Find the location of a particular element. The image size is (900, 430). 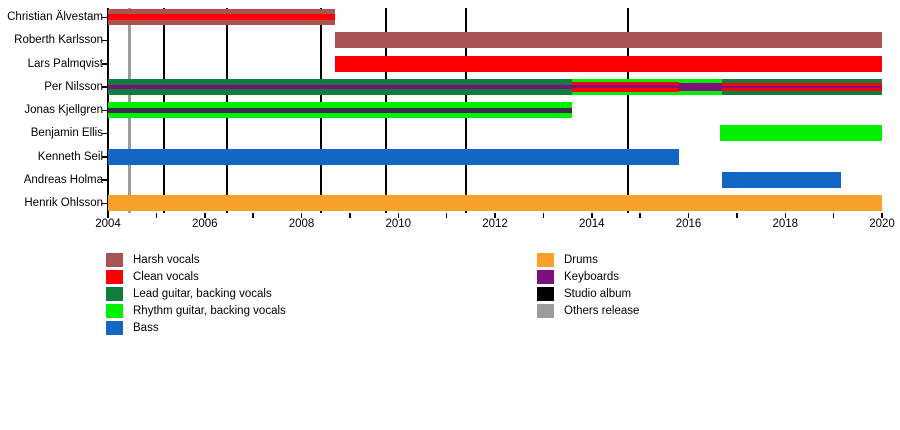

member-label: Henrik Ohlsson is located at coordinates (63, 203).